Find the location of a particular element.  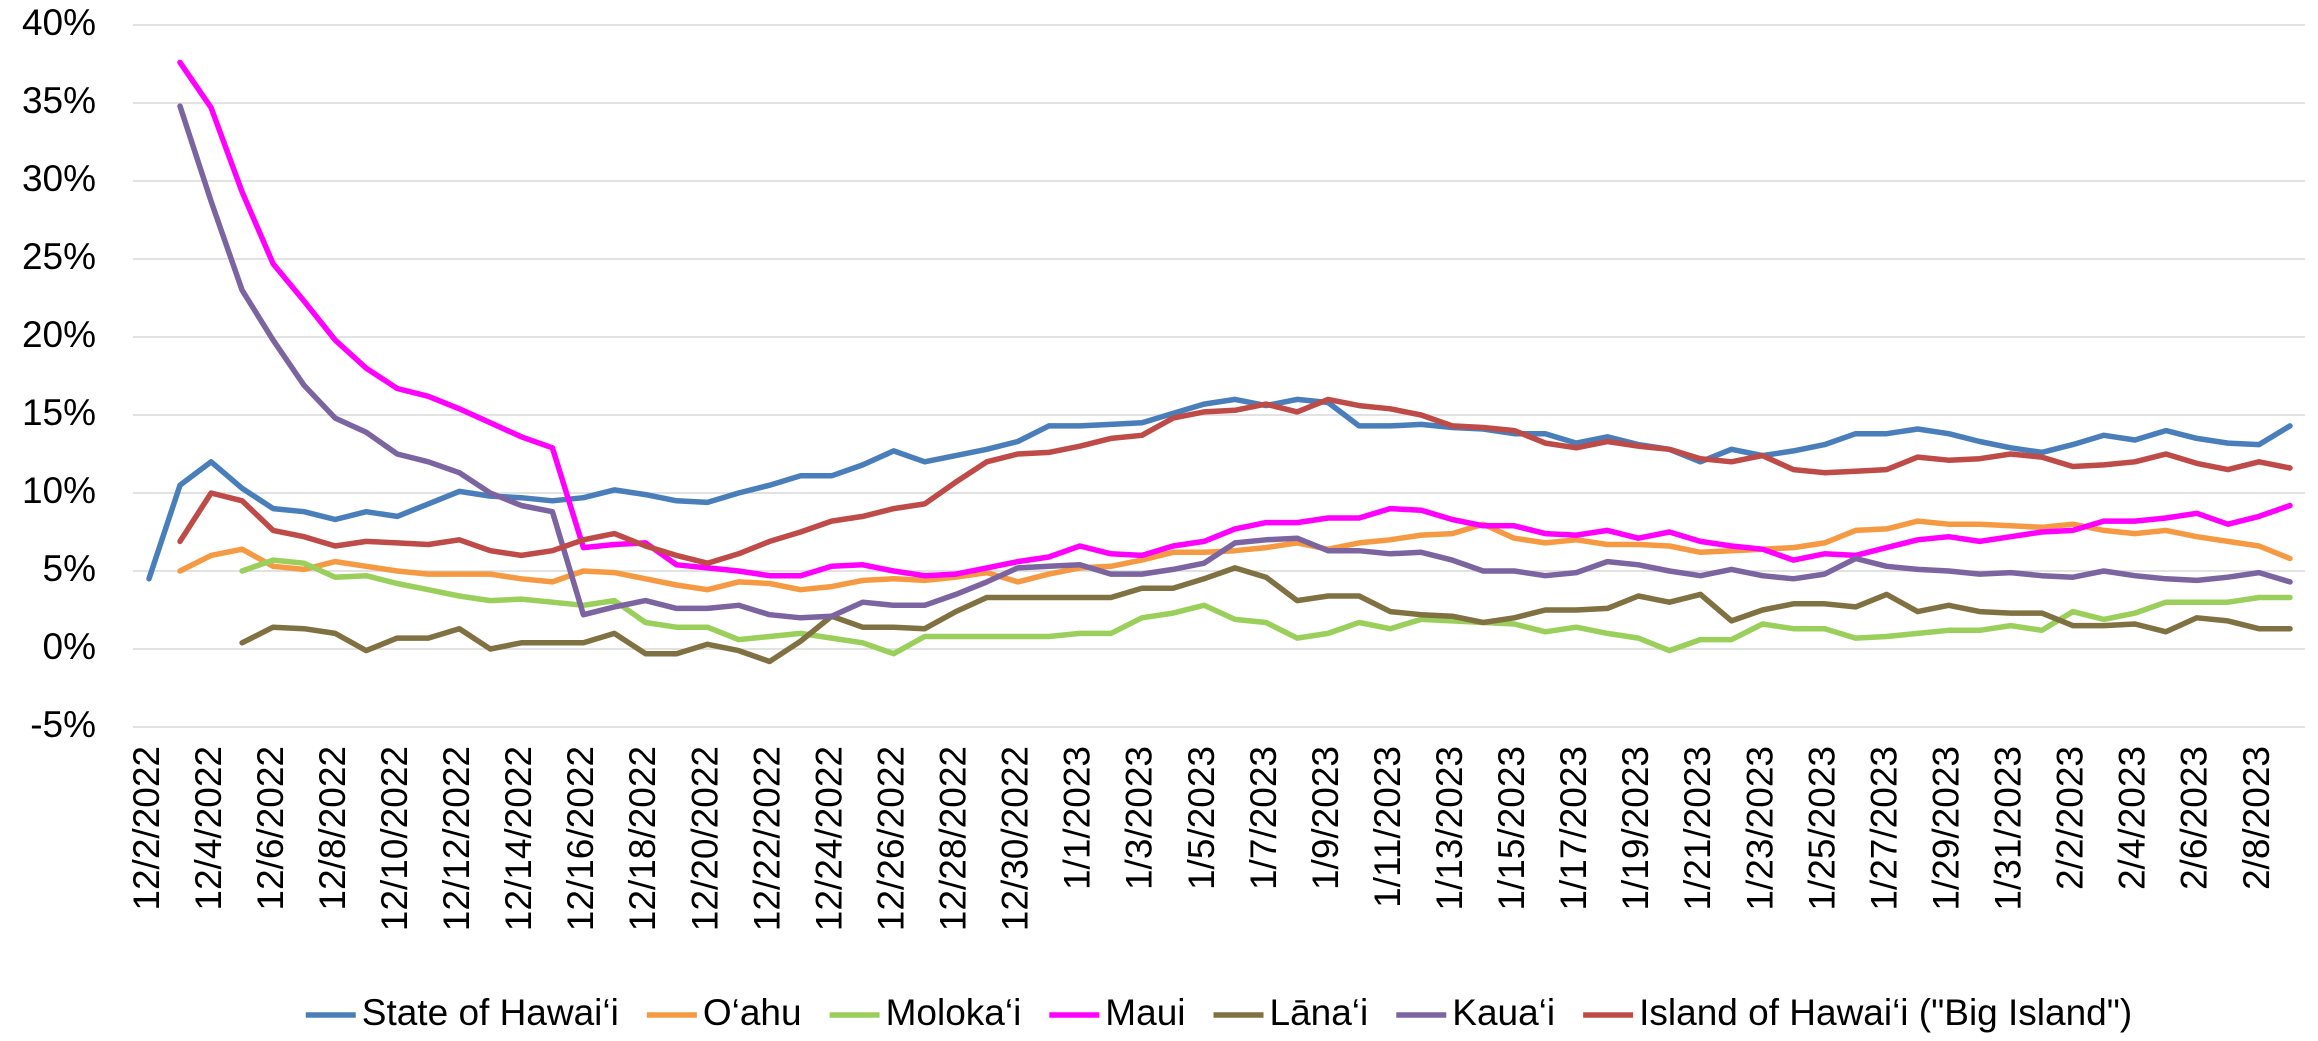

y-tick-label: 15% is located at coordinates (59, 412).